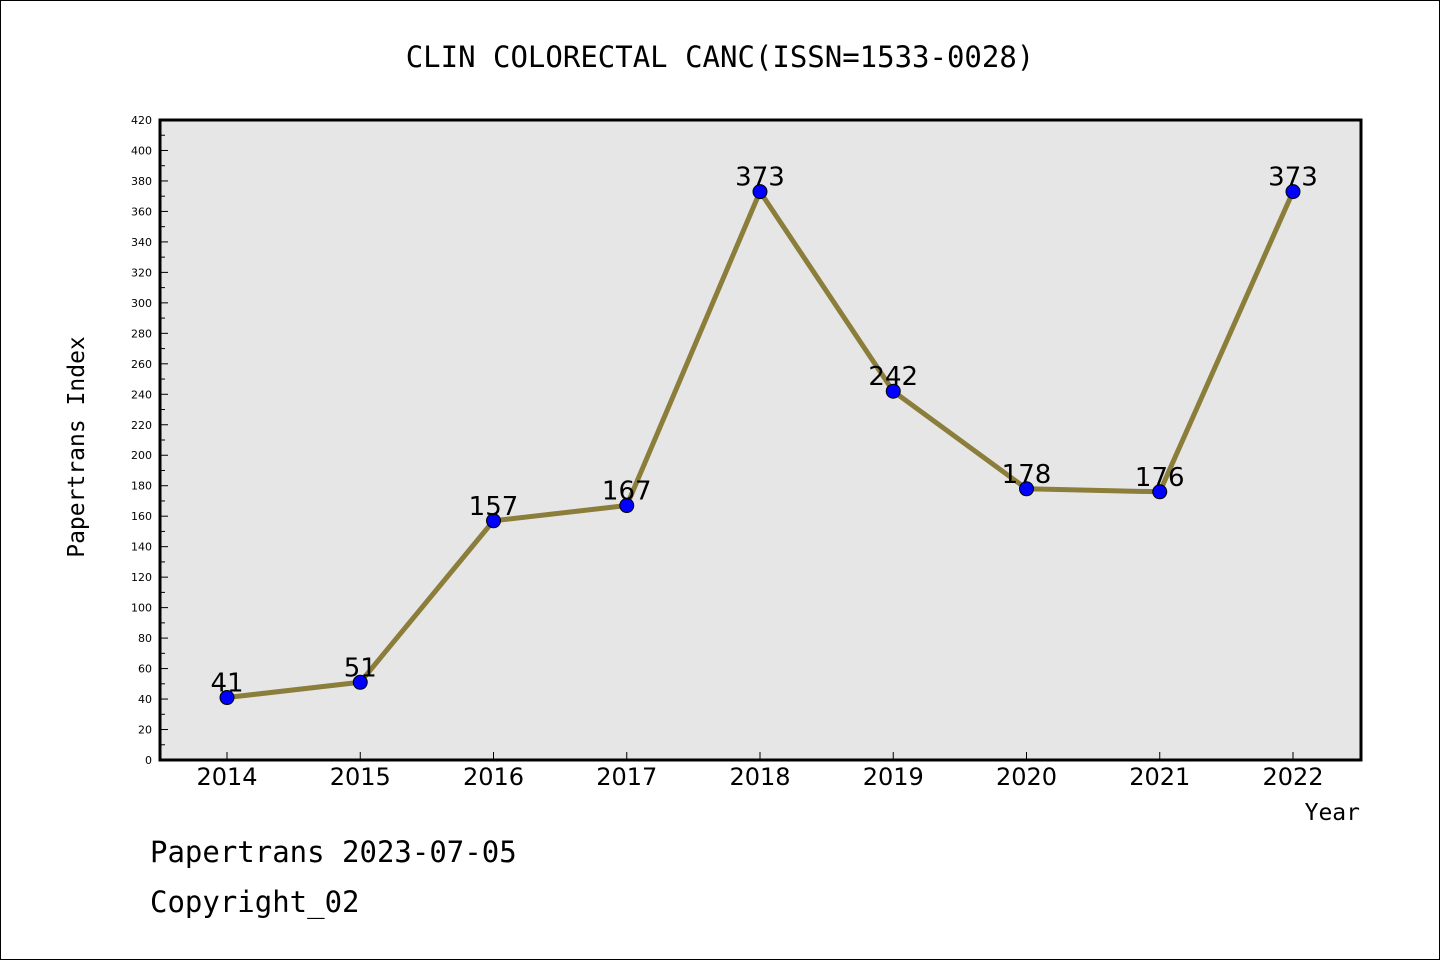 The width and height of the screenshot is (1440, 960). What do you see at coordinates (141, 303) in the screenshot?
I see `y-tick-label: 300` at bounding box center [141, 303].